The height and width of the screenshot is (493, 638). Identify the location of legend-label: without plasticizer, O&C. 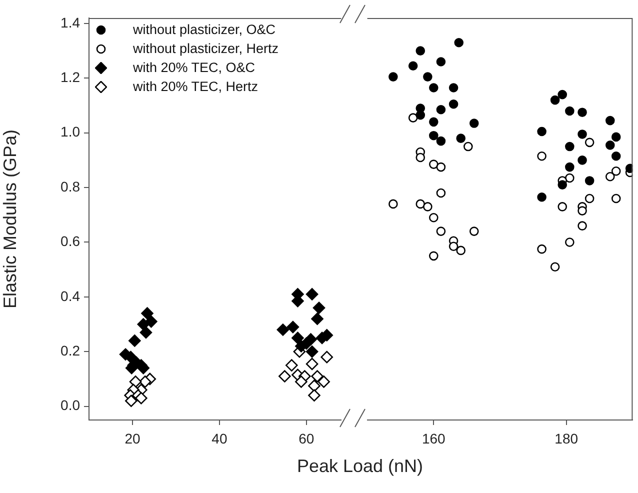
(204, 30).